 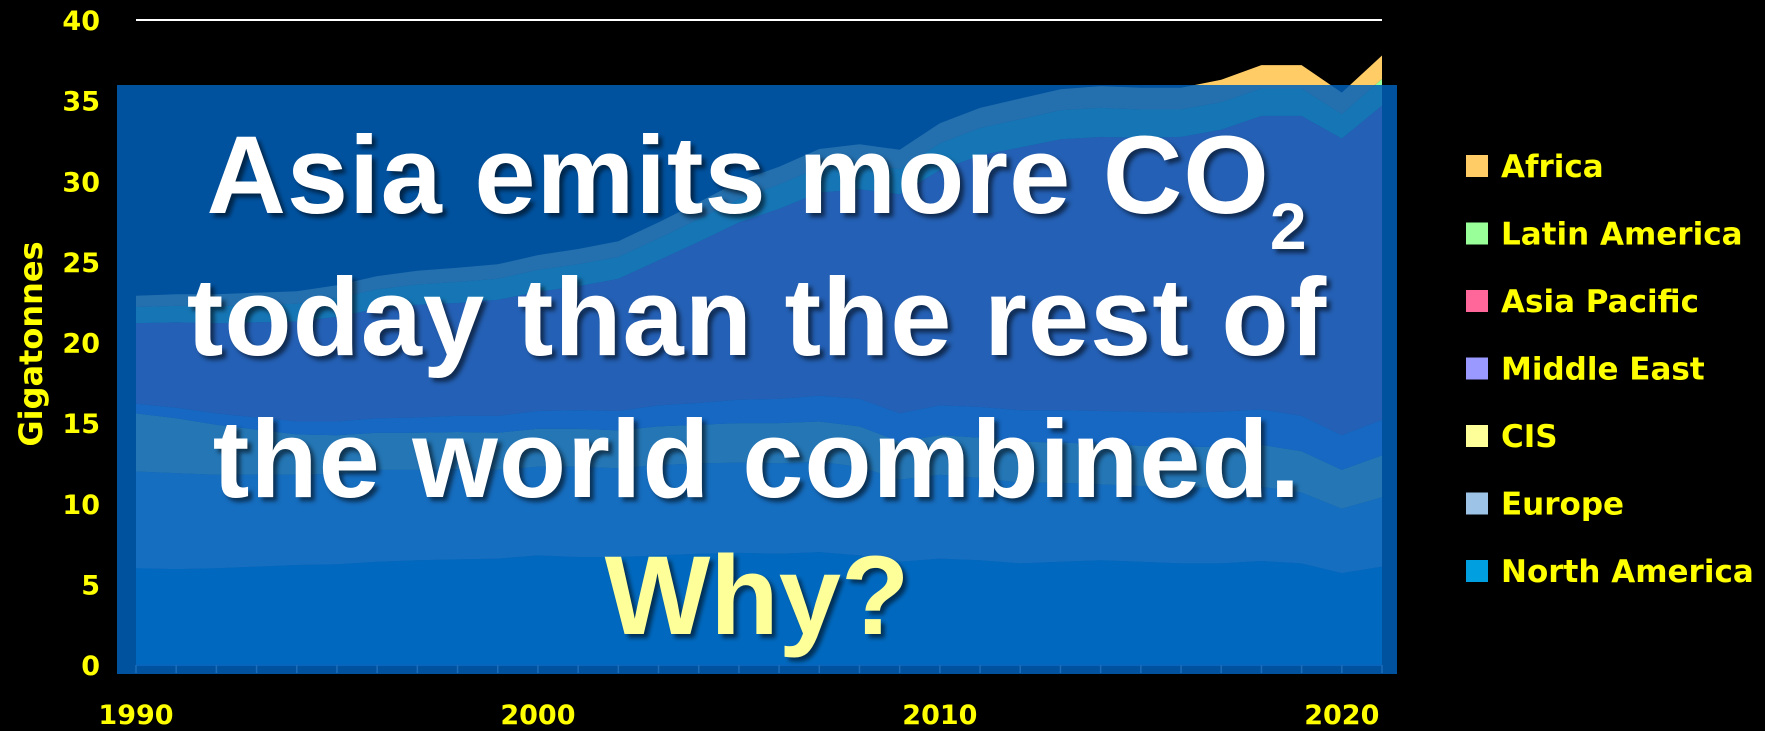 I want to click on legend-item-north-america: North America, so click(x=1610, y=572).